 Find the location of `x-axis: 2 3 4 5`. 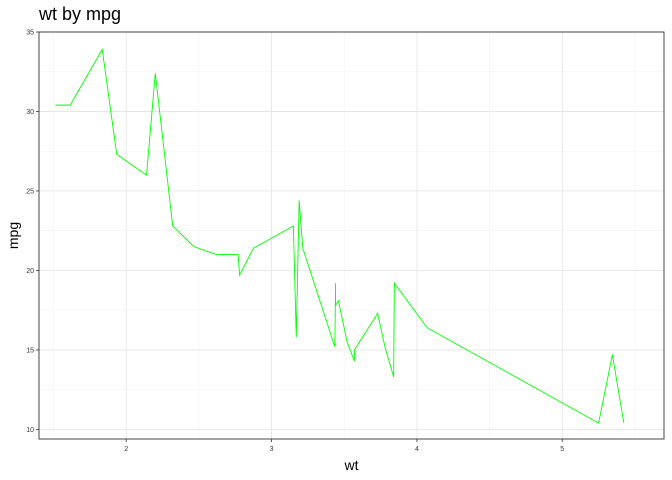

x-axis: 2 3 4 5 is located at coordinates (344, 446).